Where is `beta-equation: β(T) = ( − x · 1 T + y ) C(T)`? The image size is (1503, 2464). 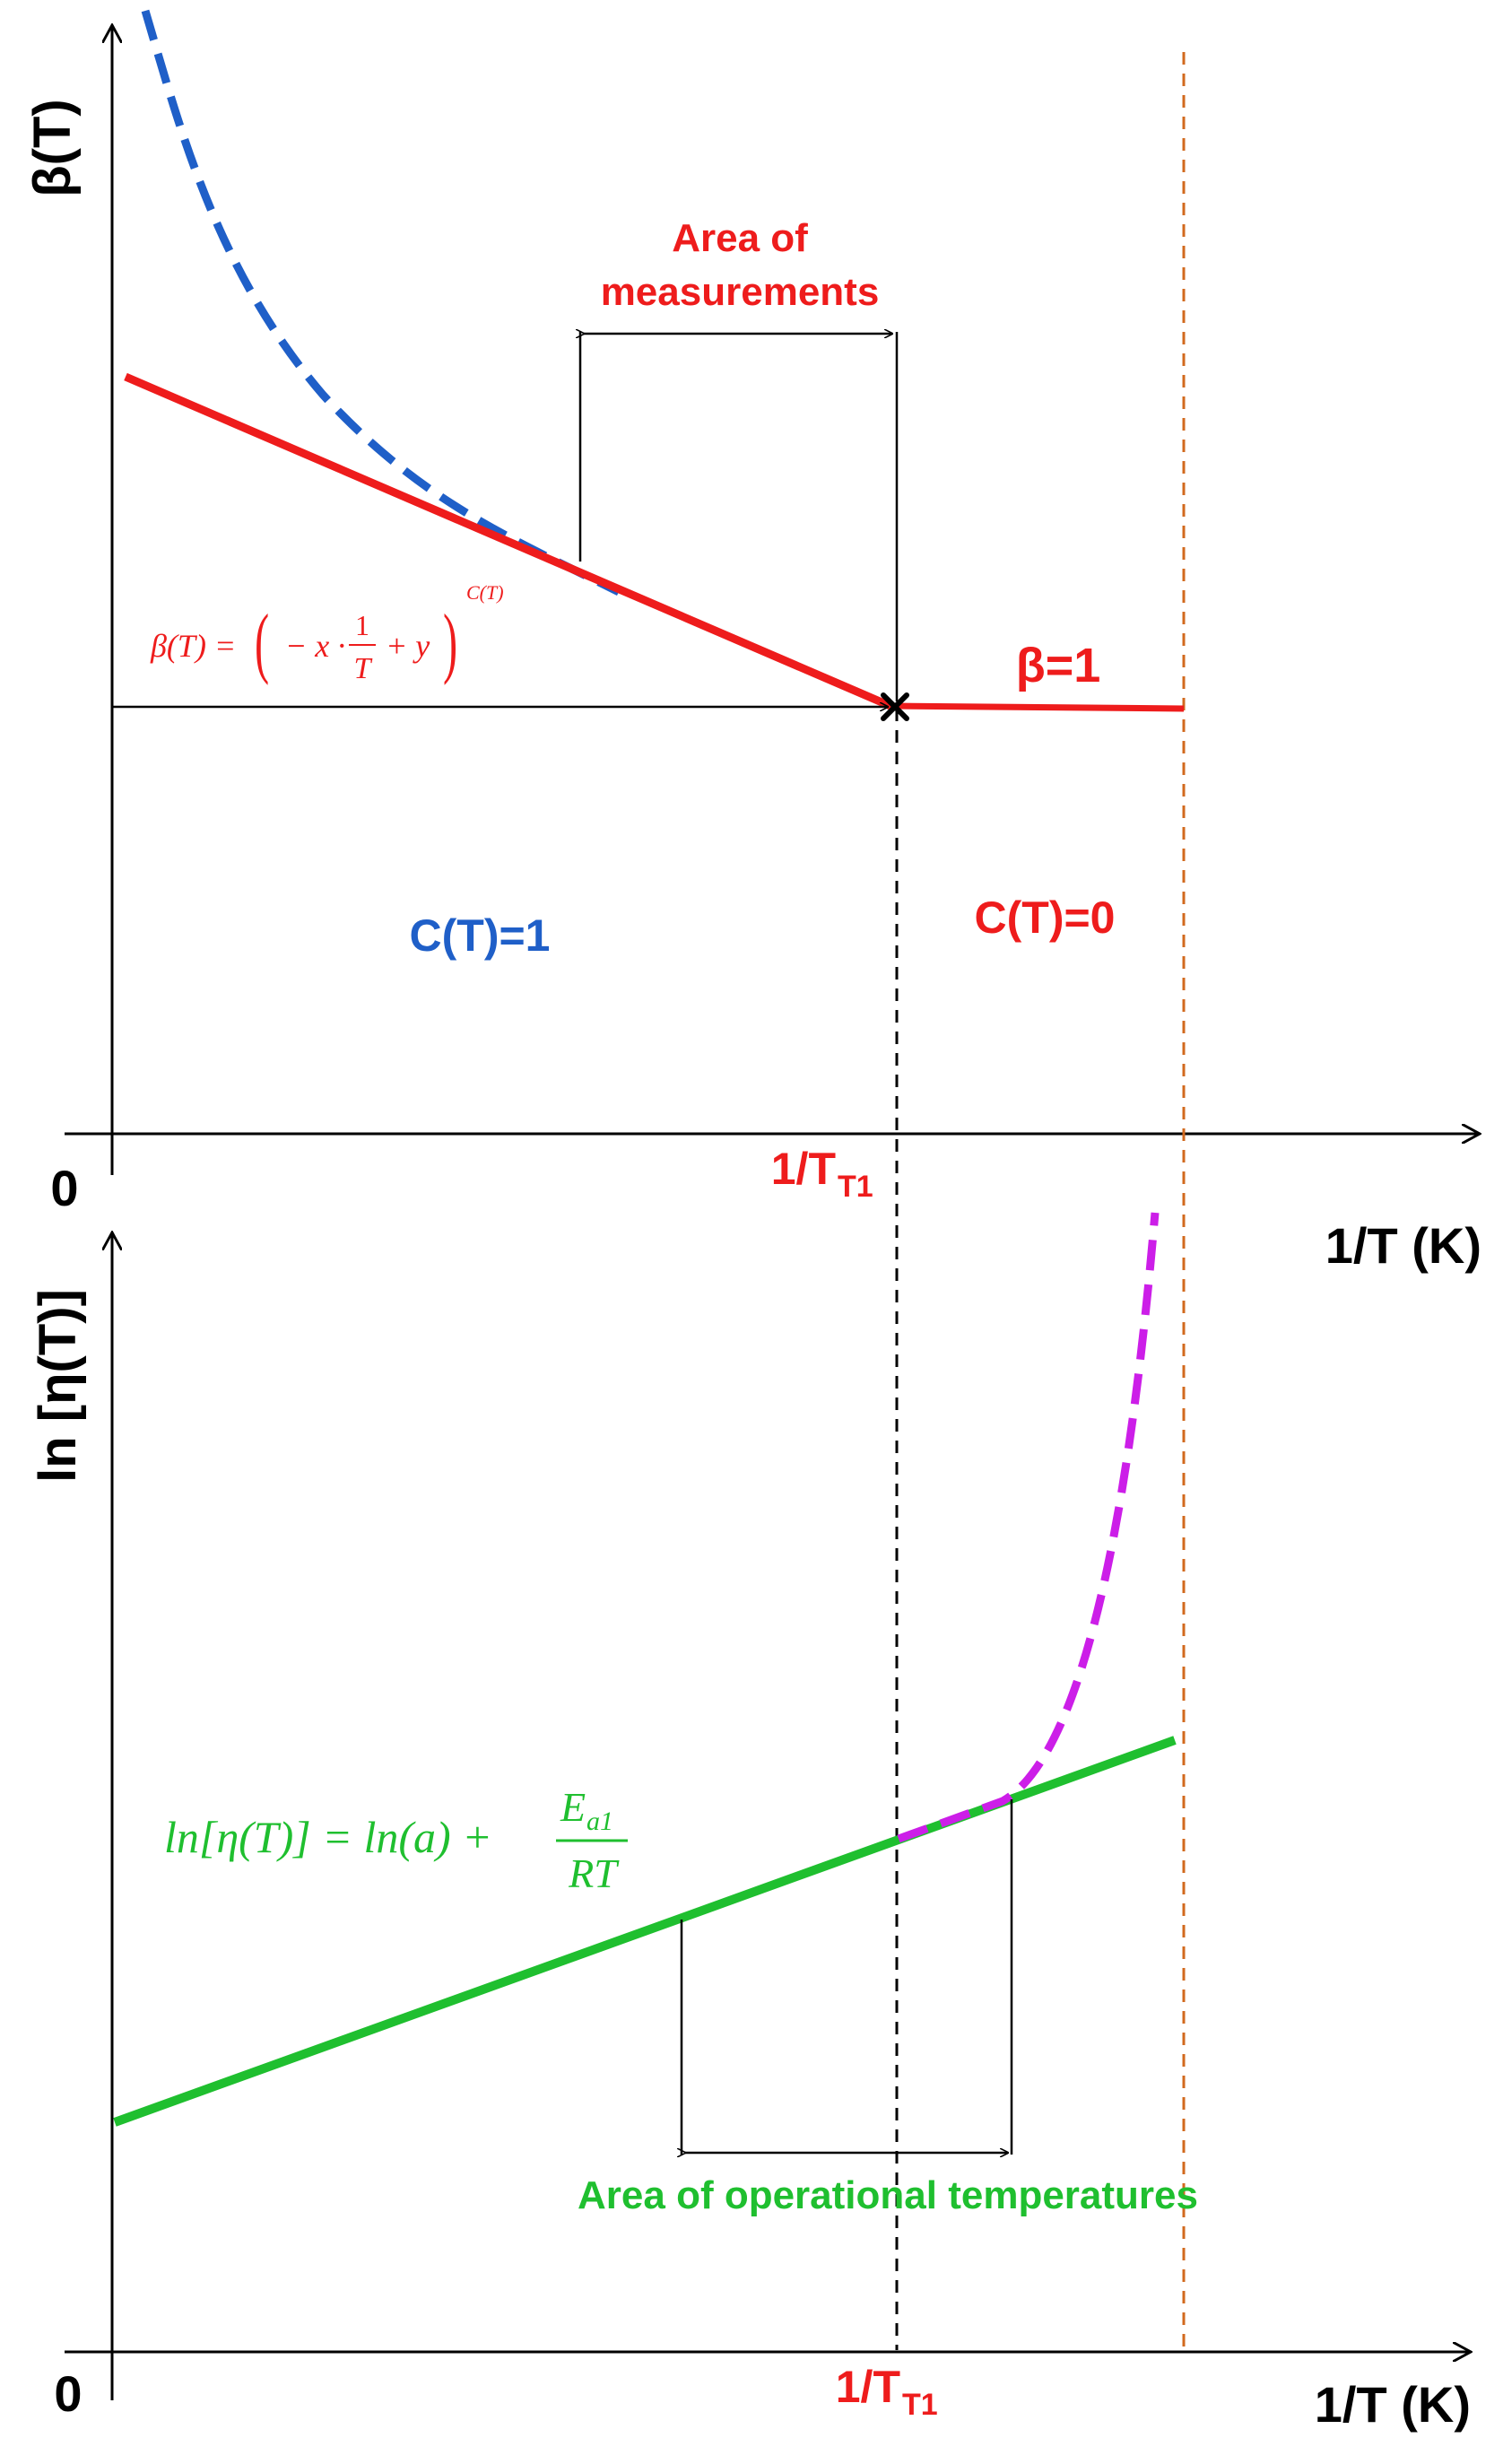 beta-equation: β(T) = ( − x · 1 T + y ) C(T) is located at coordinates (327, 633).